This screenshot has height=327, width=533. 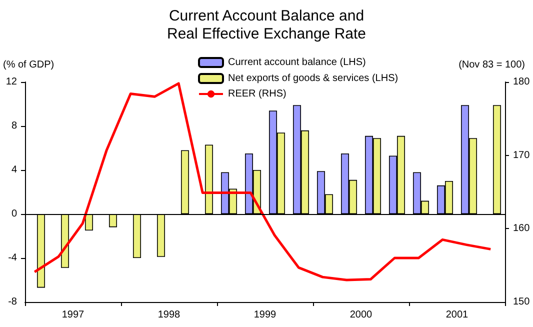 I want to click on y2-axis-title: (Nov 83 = 100), so click(x=491, y=65).